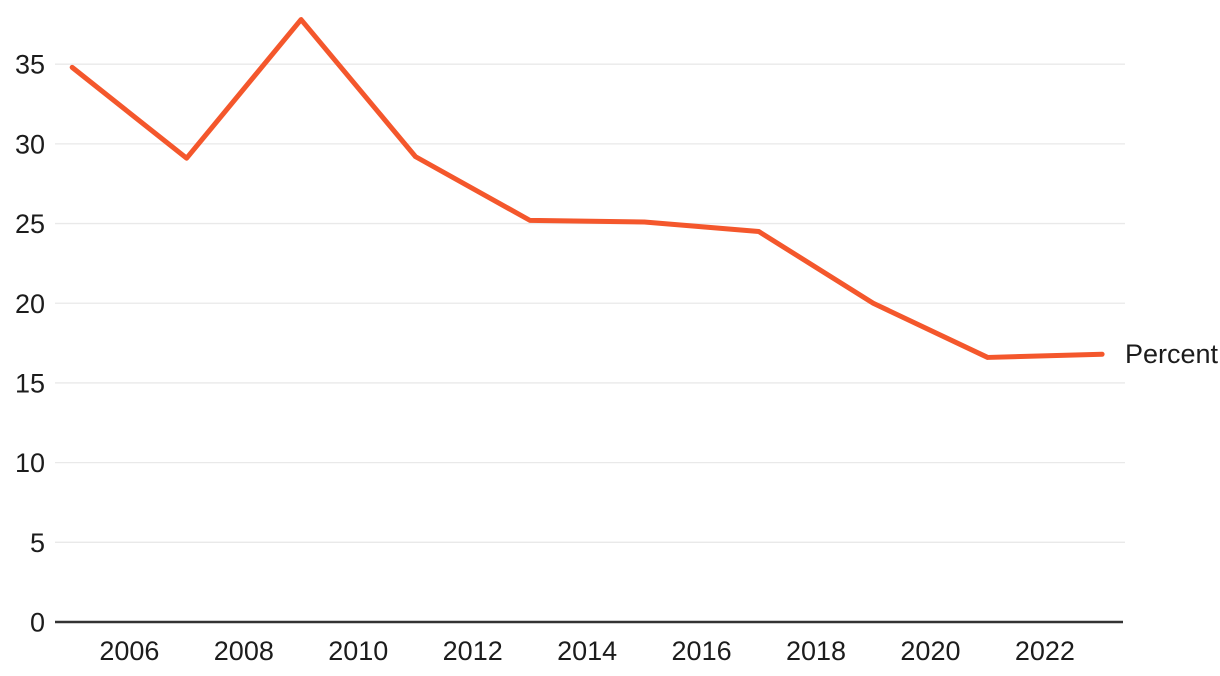 The width and height of the screenshot is (1220, 676). What do you see at coordinates (30, 224) in the screenshot?
I see `y-tick-label: 25` at bounding box center [30, 224].